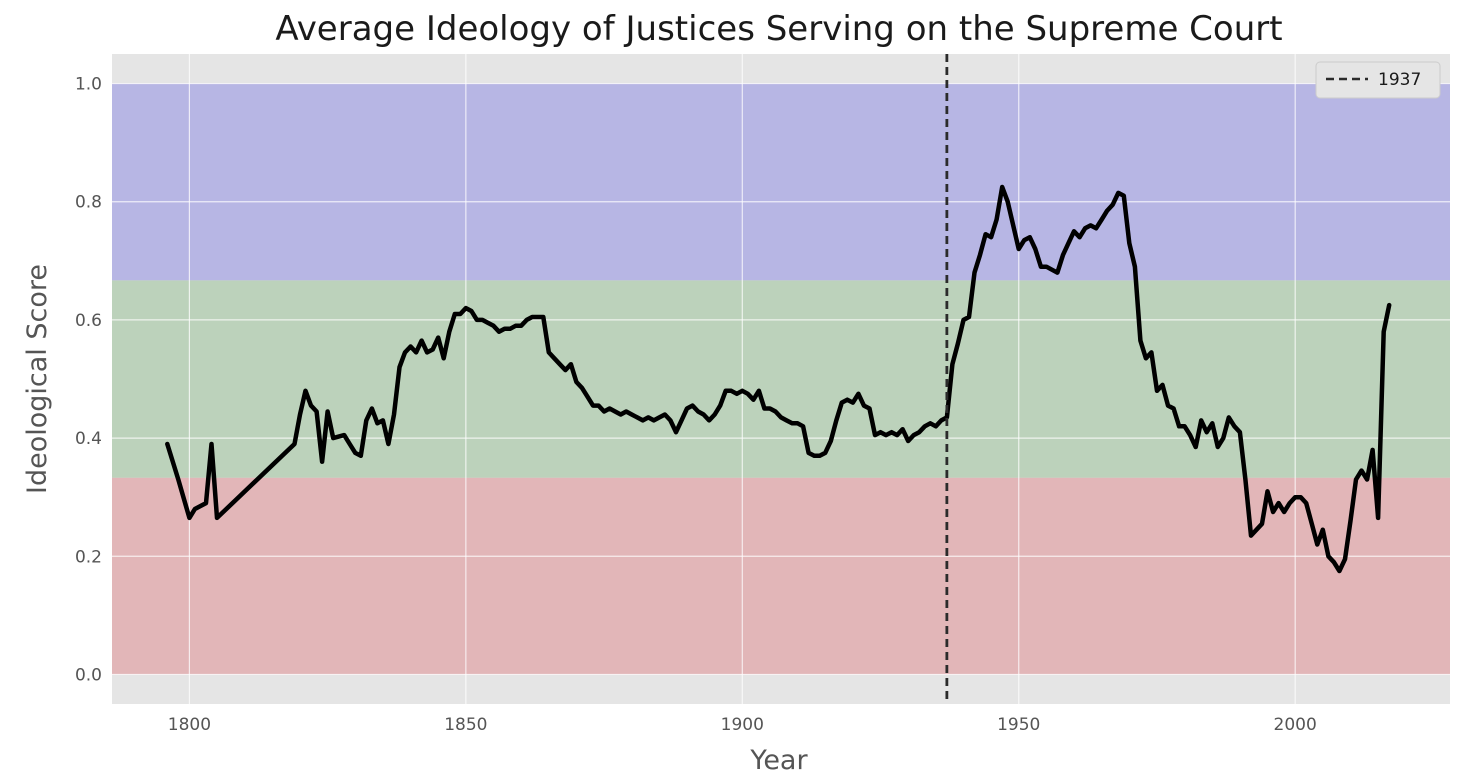 This screenshot has width=1482, height=782. I want to click on y-tick-label: 0.2, so click(88, 557).